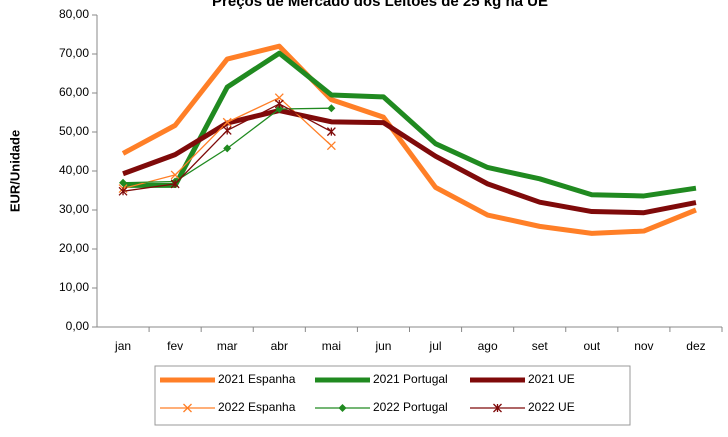 The height and width of the screenshot is (437, 728). What do you see at coordinates (175, 346) in the screenshot?
I see `x-tick-label: fev` at bounding box center [175, 346].